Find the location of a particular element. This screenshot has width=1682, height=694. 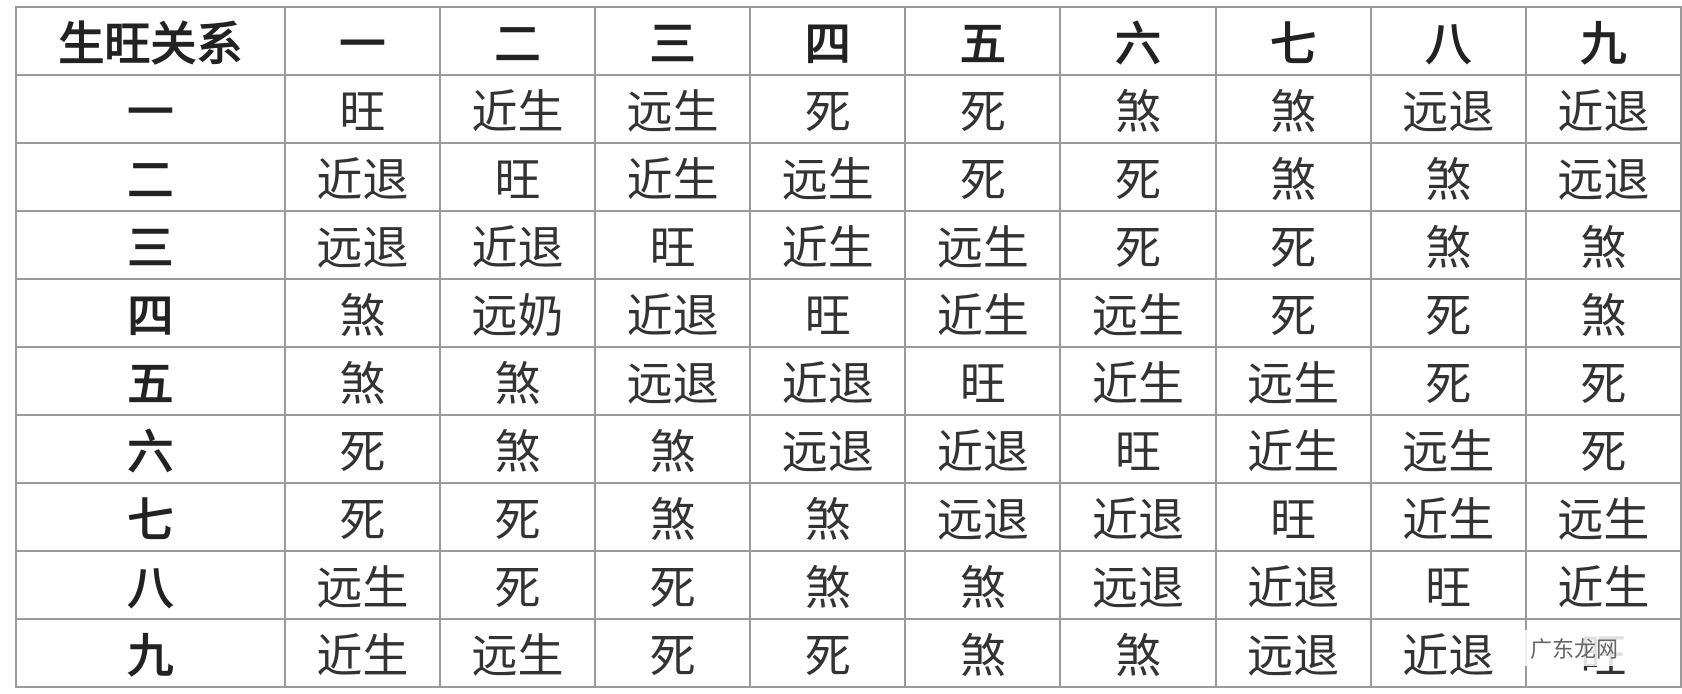

row-label: 九 is located at coordinates (150, 653).